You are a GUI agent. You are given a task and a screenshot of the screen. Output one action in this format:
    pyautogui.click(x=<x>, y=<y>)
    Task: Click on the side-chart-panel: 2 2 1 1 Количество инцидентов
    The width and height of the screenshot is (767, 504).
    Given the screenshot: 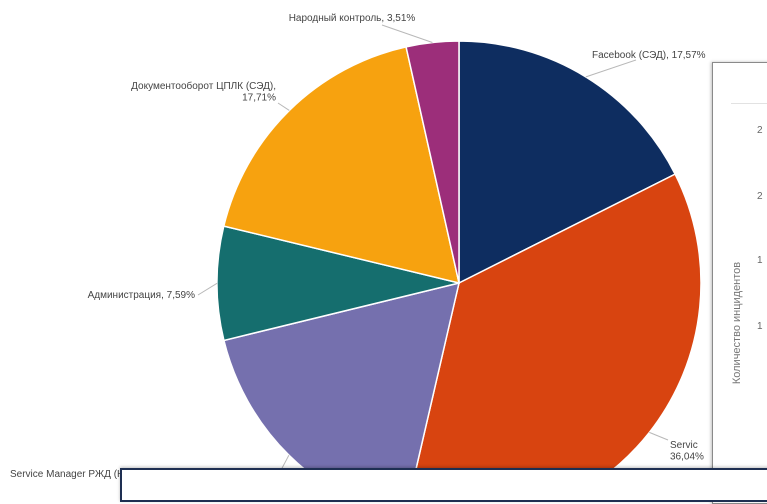 What is the action you would take?
    pyautogui.click(x=739, y=283)
    